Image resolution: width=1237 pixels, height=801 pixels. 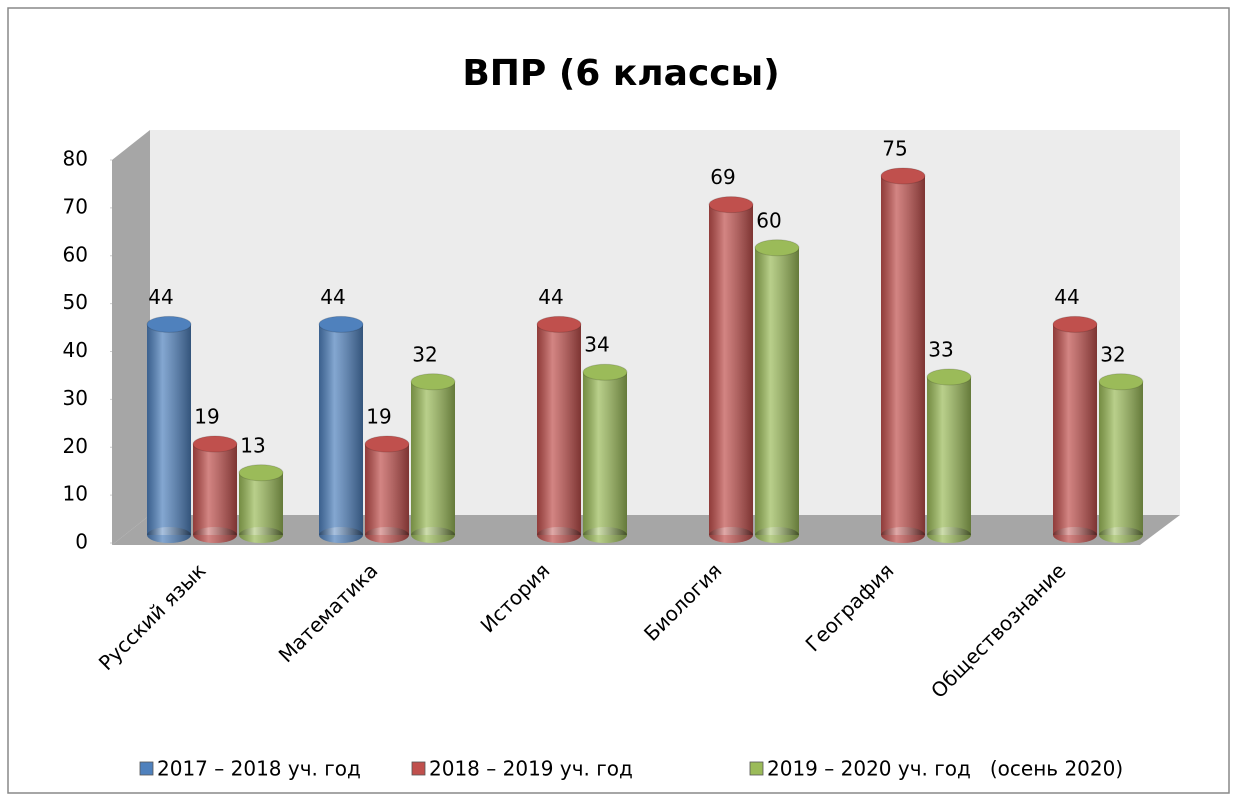 What do you see at coordinates (131, 337) in the screenshot?
I see `side-wall` at bounding box center [131, 337].